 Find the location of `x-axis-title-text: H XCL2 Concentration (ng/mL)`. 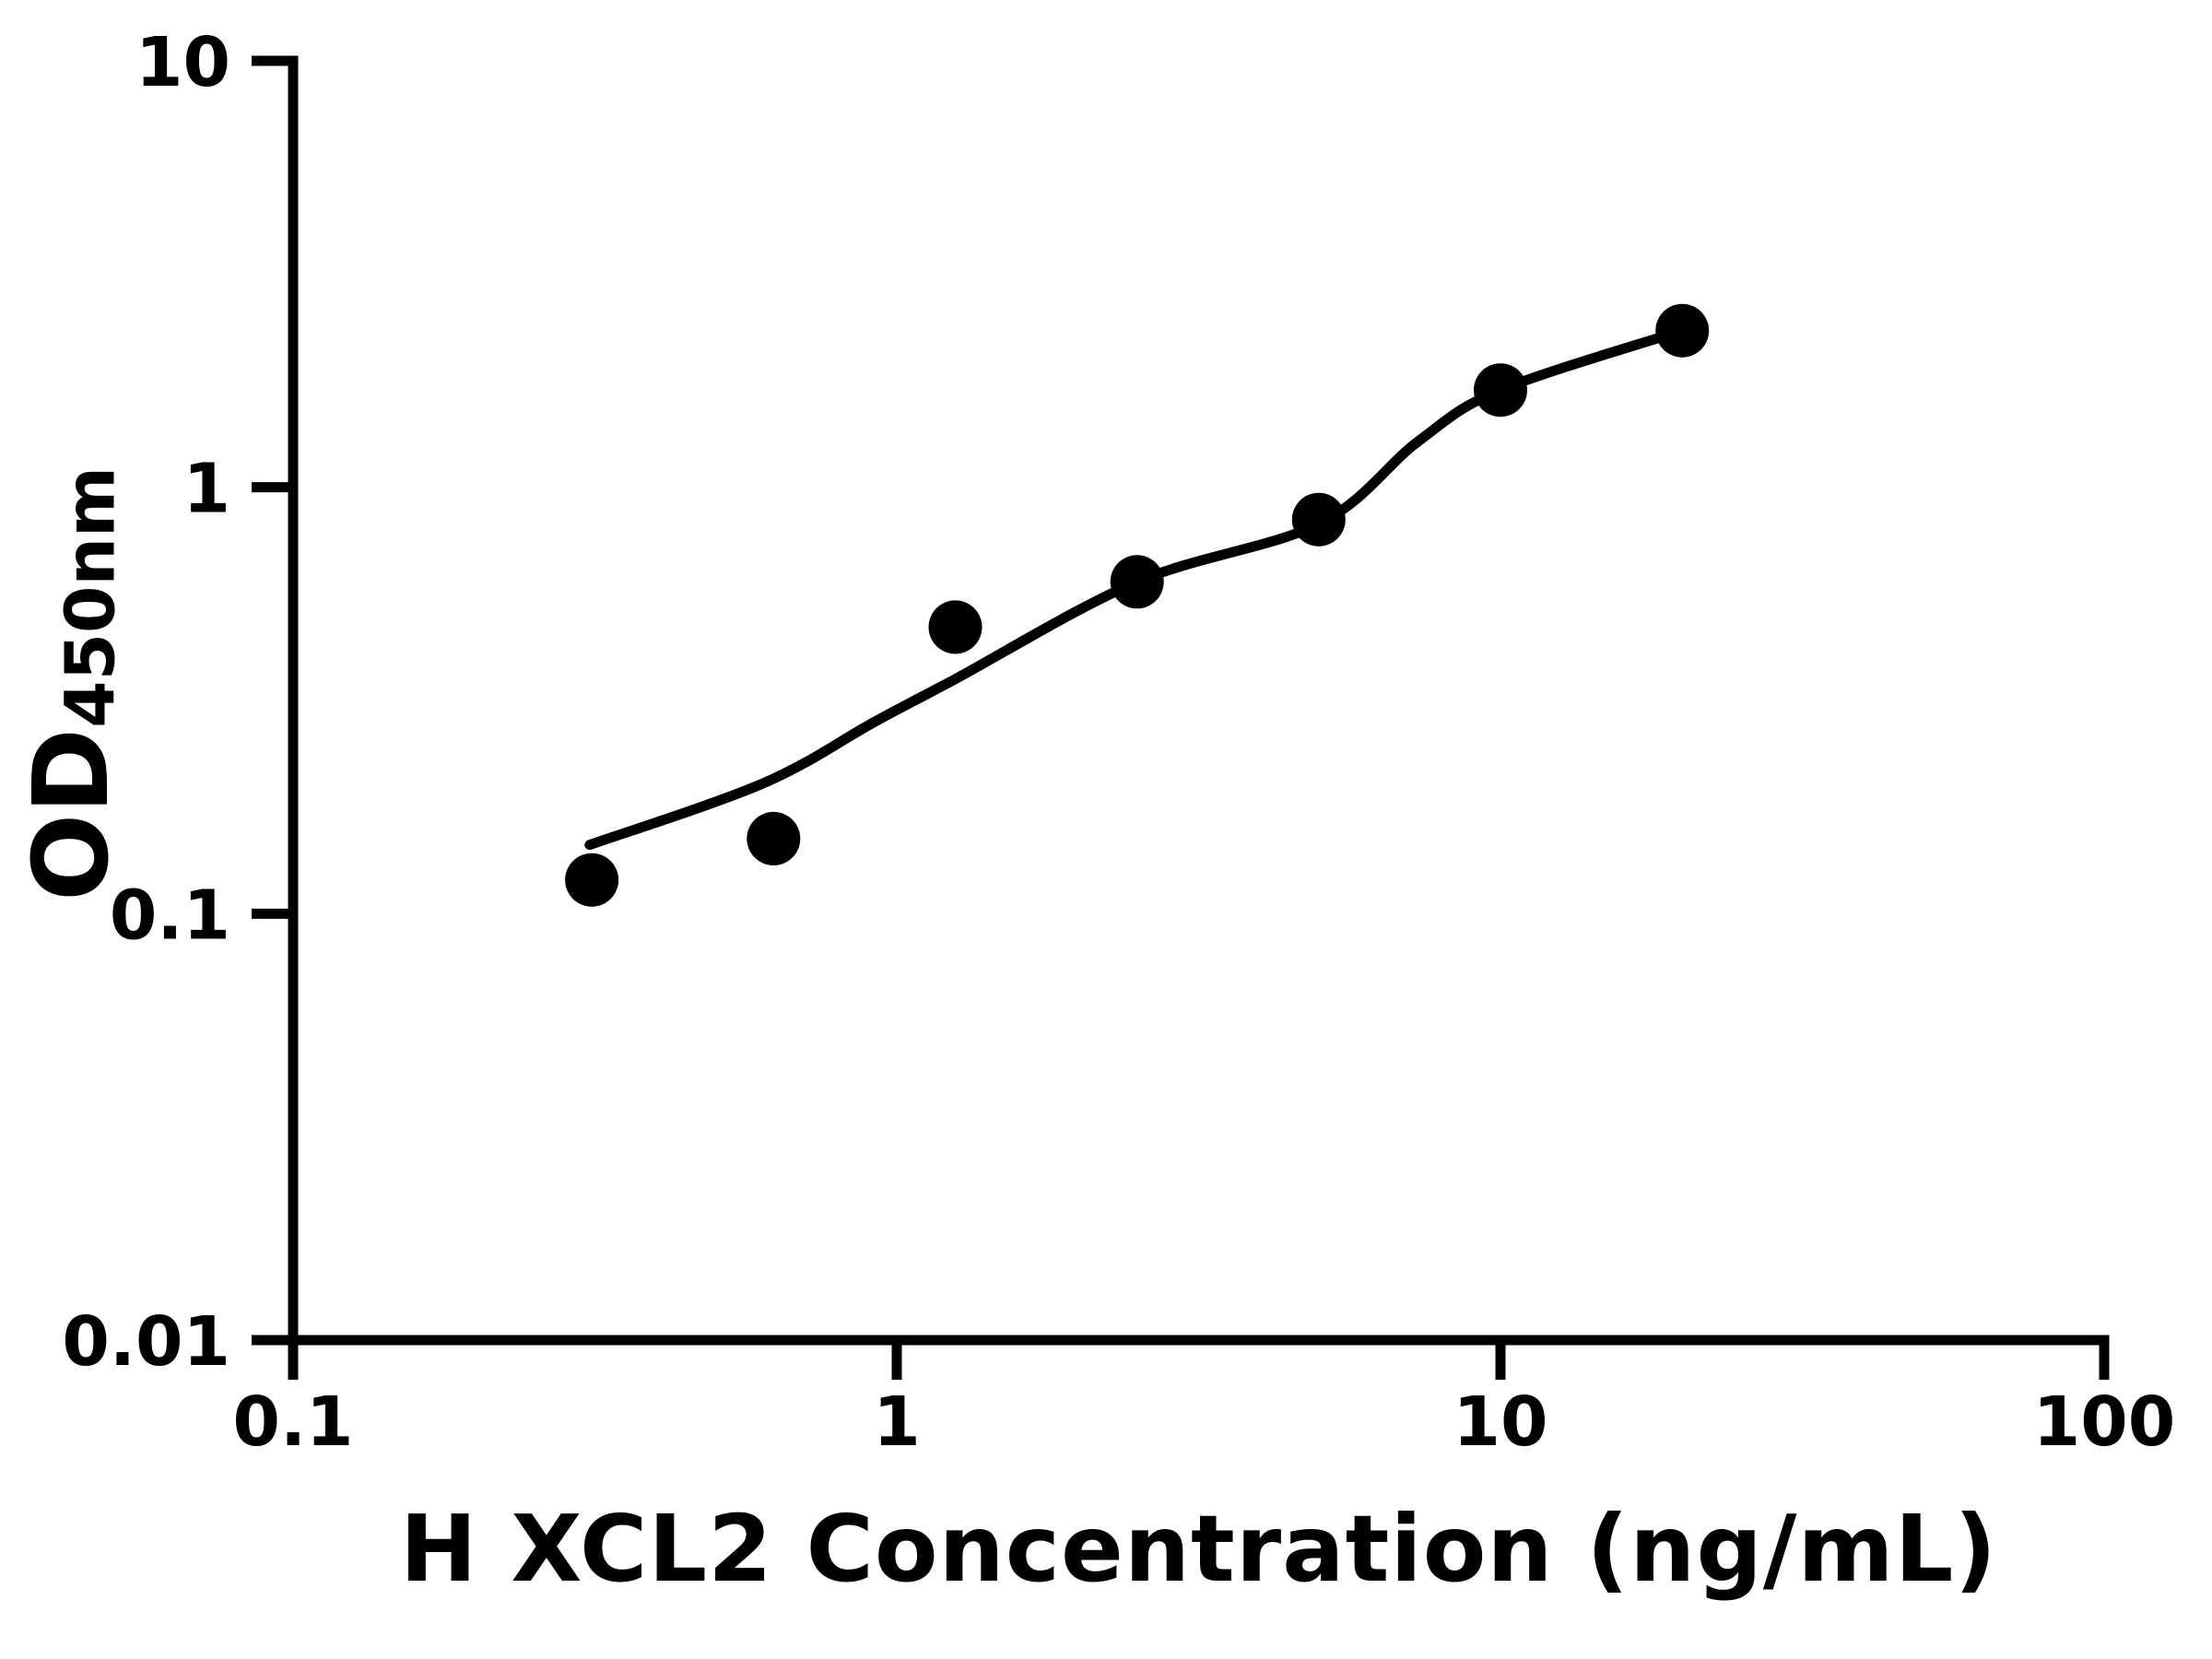

x-axis-title-text: H XCL2 Concentration (ng/mL) is located at coordinates (1198, 1549).